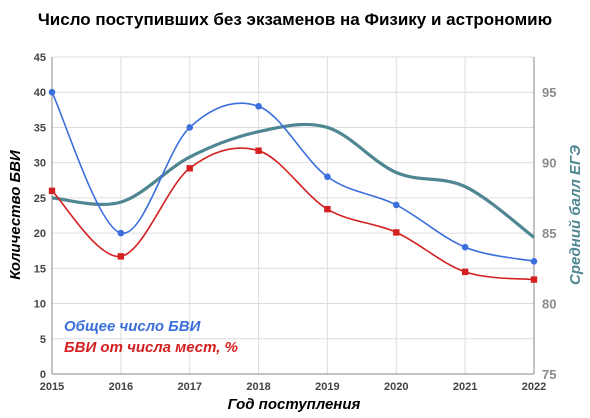  I want to click on x-tick-label: 2022, so click(534, 387).